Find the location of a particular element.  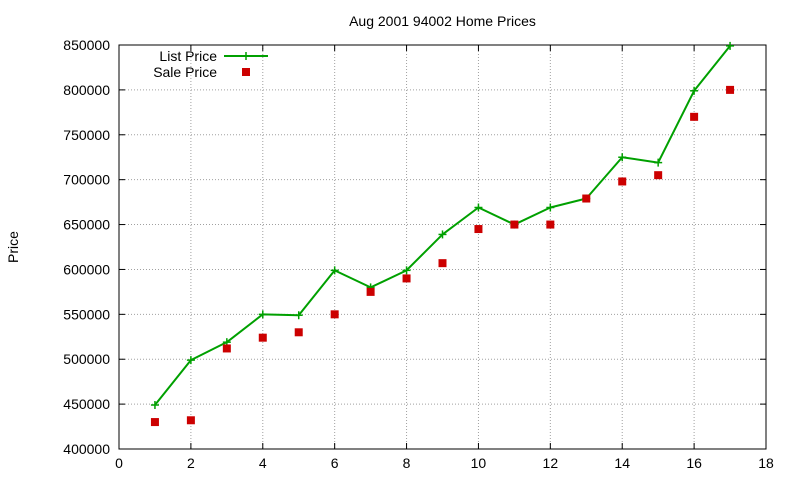

y-tick-label: 550000 is located at coordinates (86, 314).